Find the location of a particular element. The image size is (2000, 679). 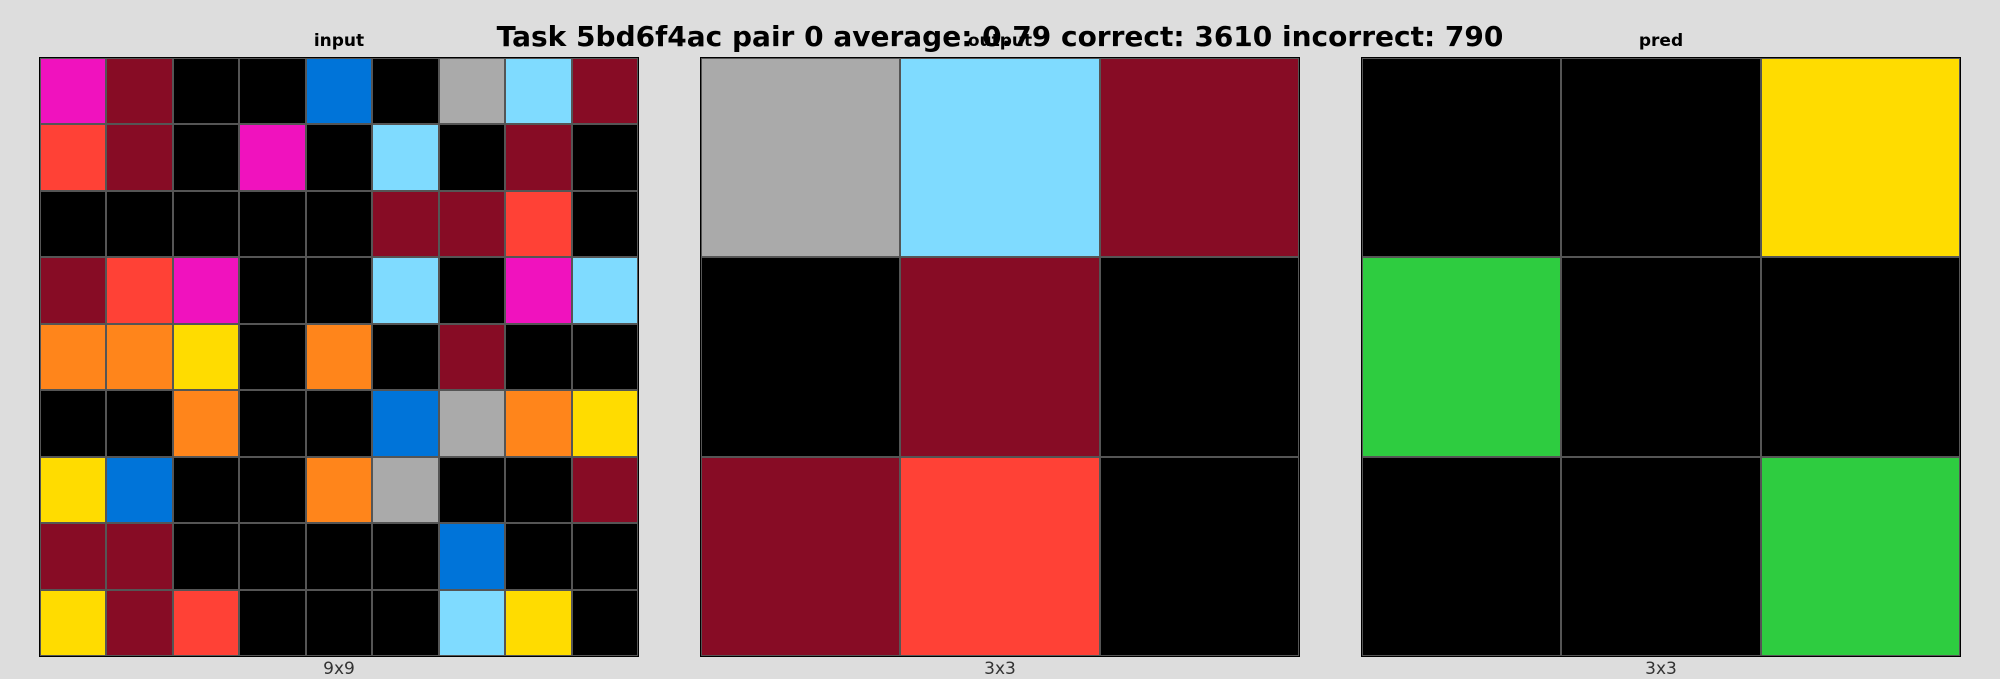

panel-size-input: 9x9 is located at coordinates (339, 669).